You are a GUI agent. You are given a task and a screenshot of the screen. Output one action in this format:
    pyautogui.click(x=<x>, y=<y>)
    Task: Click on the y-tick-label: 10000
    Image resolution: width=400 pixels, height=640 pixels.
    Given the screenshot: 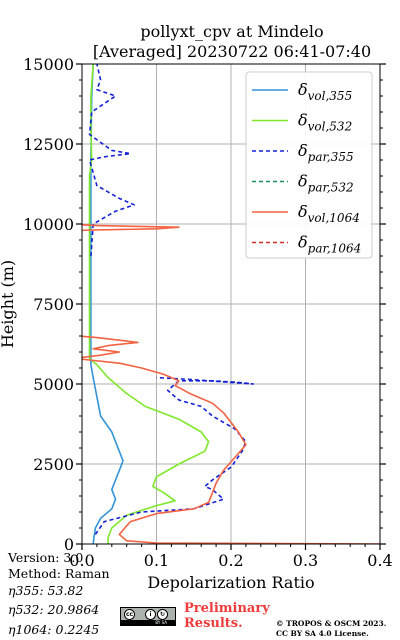 What is the action you would take?
    pyautogui.click(x=48, y=224)
    